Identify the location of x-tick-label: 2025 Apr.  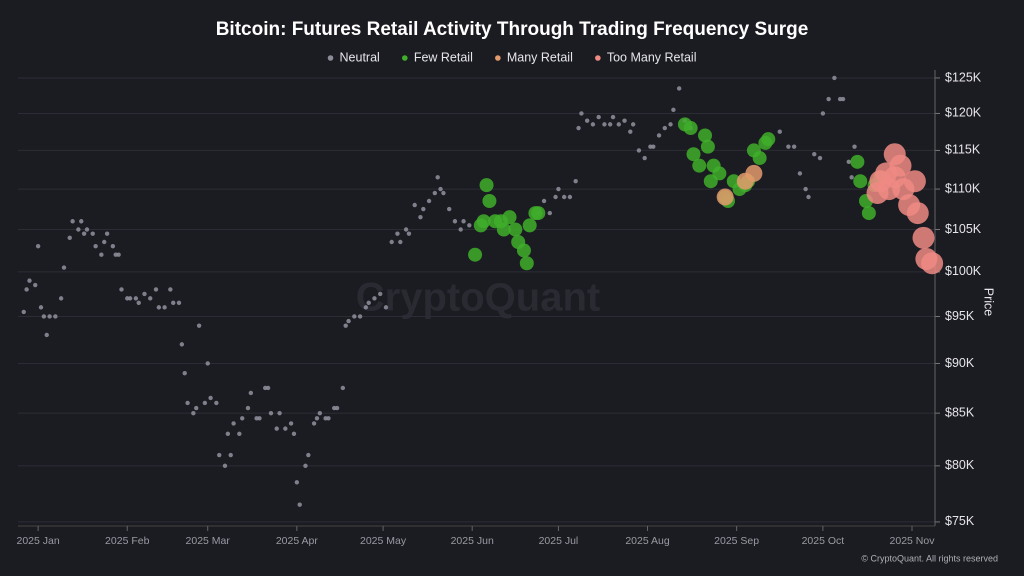
(297, 541).